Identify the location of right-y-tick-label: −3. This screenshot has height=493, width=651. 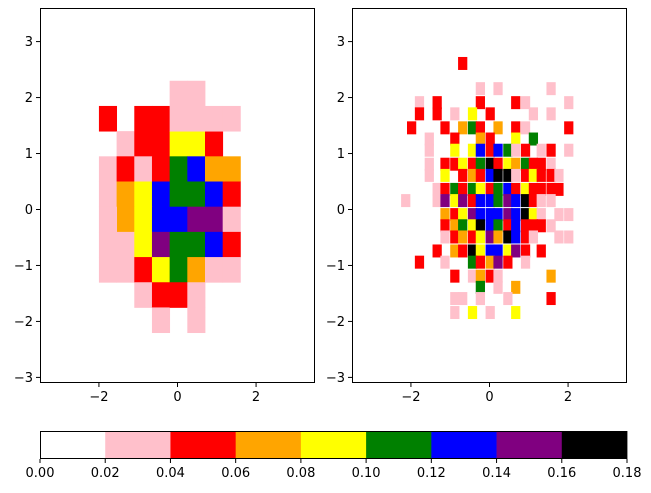
(335, 378).